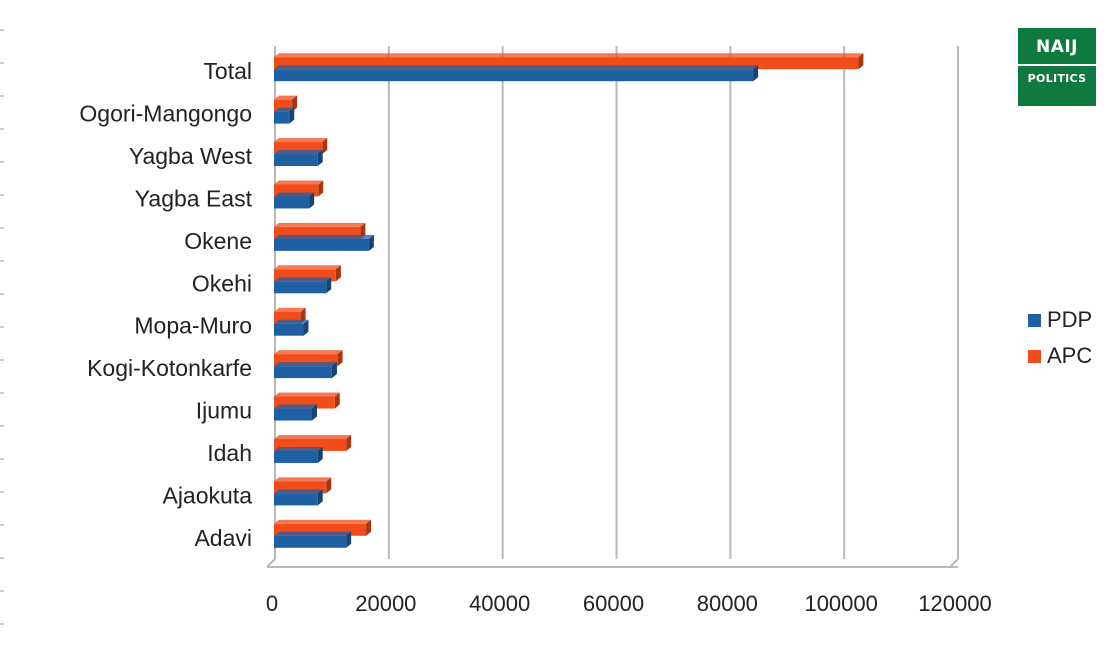  Describe the element at coordinates (1034, 320) in the screenshot. I see `legend-swatch-pdp` at that location.